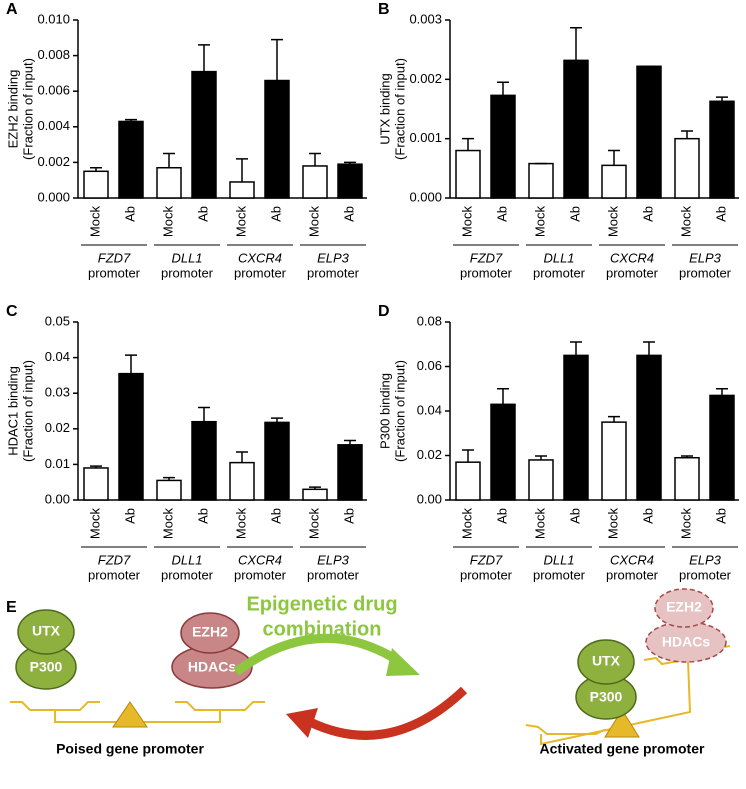  I want to click on y-tick-label: 0.004, so click(53, 125).